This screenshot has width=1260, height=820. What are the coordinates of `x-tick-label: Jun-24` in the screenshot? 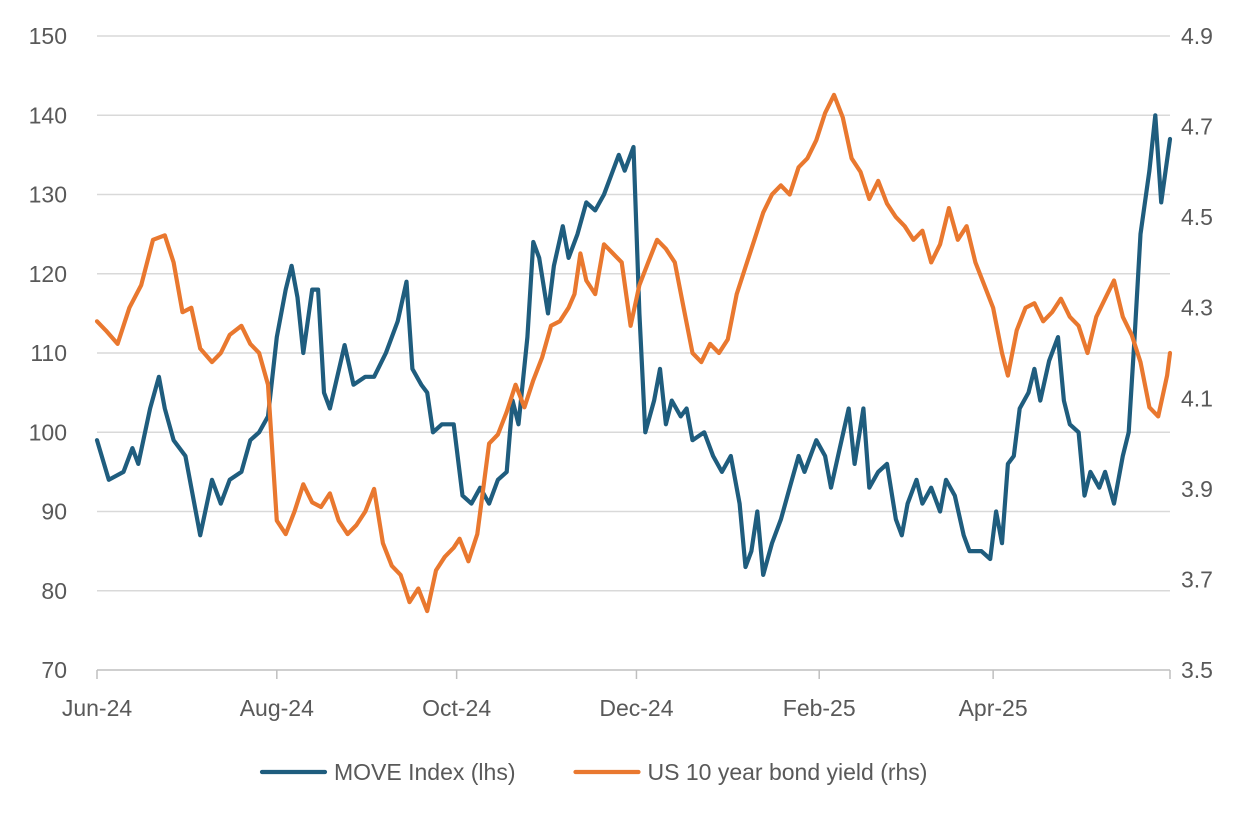 It's located at (97, 708).